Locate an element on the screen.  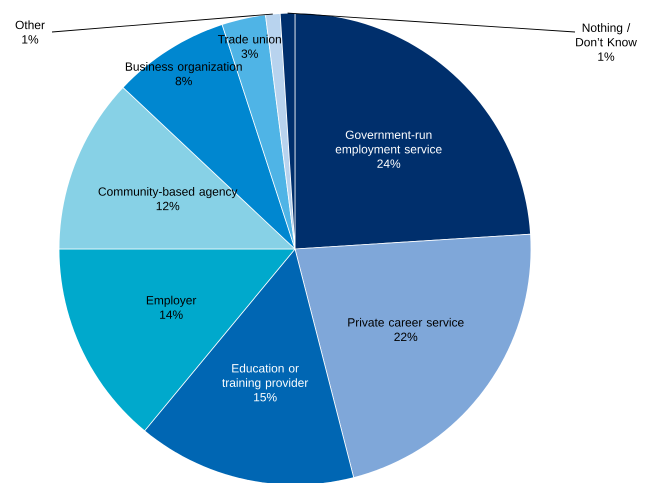
data-label: 12% is located at coordinates (168, 206).